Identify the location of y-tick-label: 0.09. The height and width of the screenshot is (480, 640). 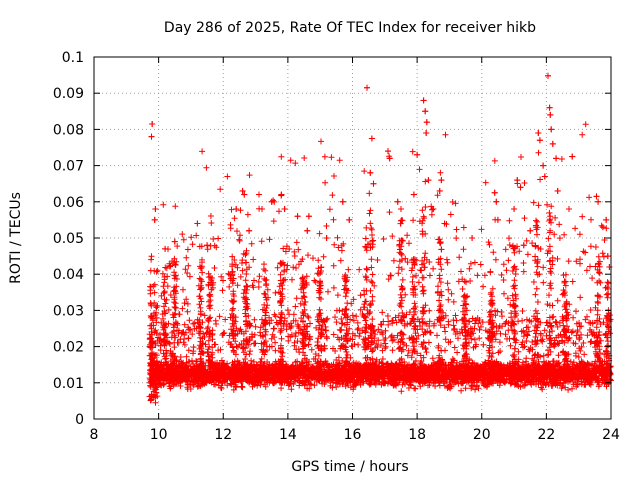
(68, 94).